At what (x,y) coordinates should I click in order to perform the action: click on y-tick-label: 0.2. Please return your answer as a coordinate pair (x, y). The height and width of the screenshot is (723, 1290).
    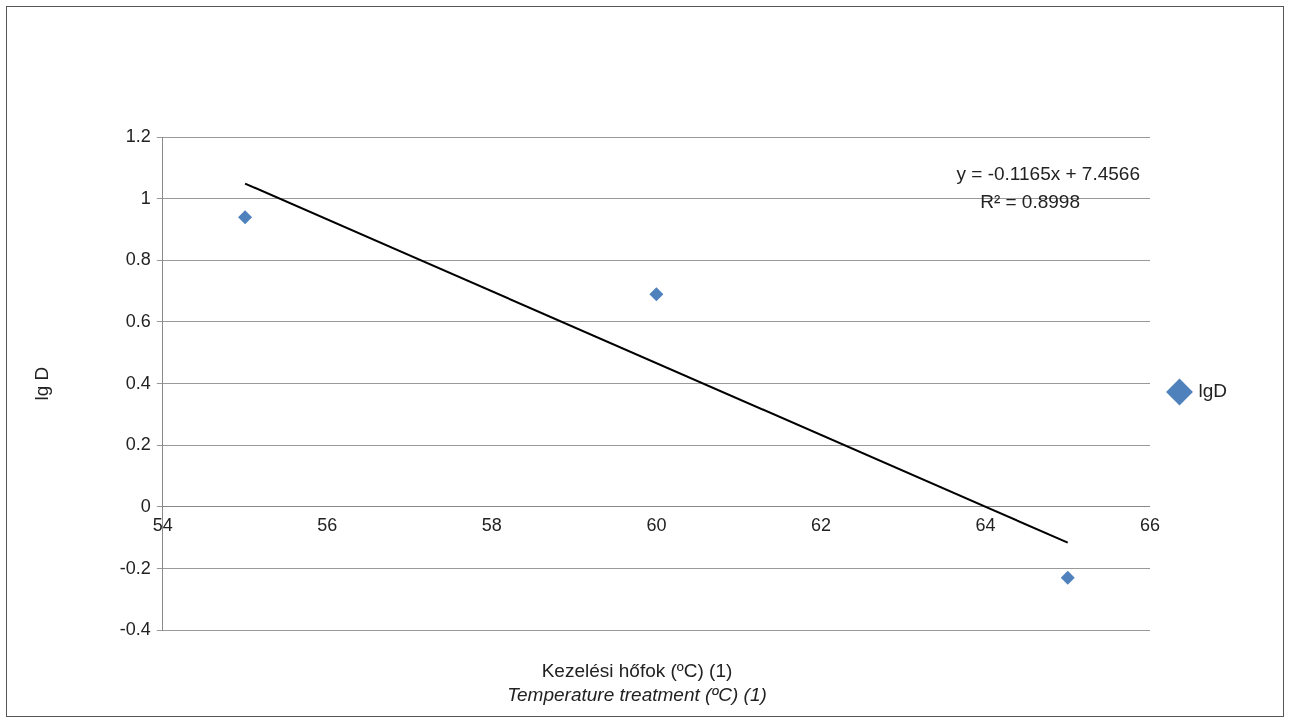
    Looking at the image, I should click on (138, 444).